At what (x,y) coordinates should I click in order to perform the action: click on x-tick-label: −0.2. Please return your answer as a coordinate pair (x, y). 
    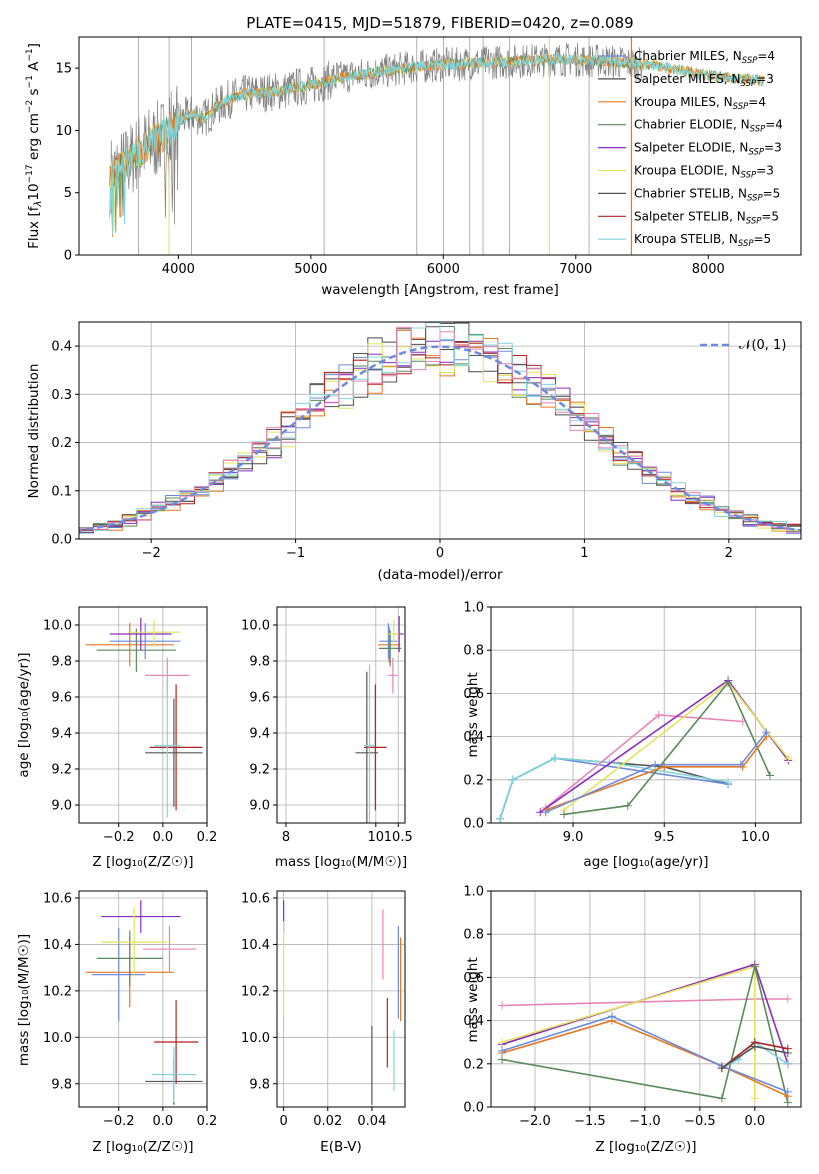
    Looking at the image, I should click on (119, 837).